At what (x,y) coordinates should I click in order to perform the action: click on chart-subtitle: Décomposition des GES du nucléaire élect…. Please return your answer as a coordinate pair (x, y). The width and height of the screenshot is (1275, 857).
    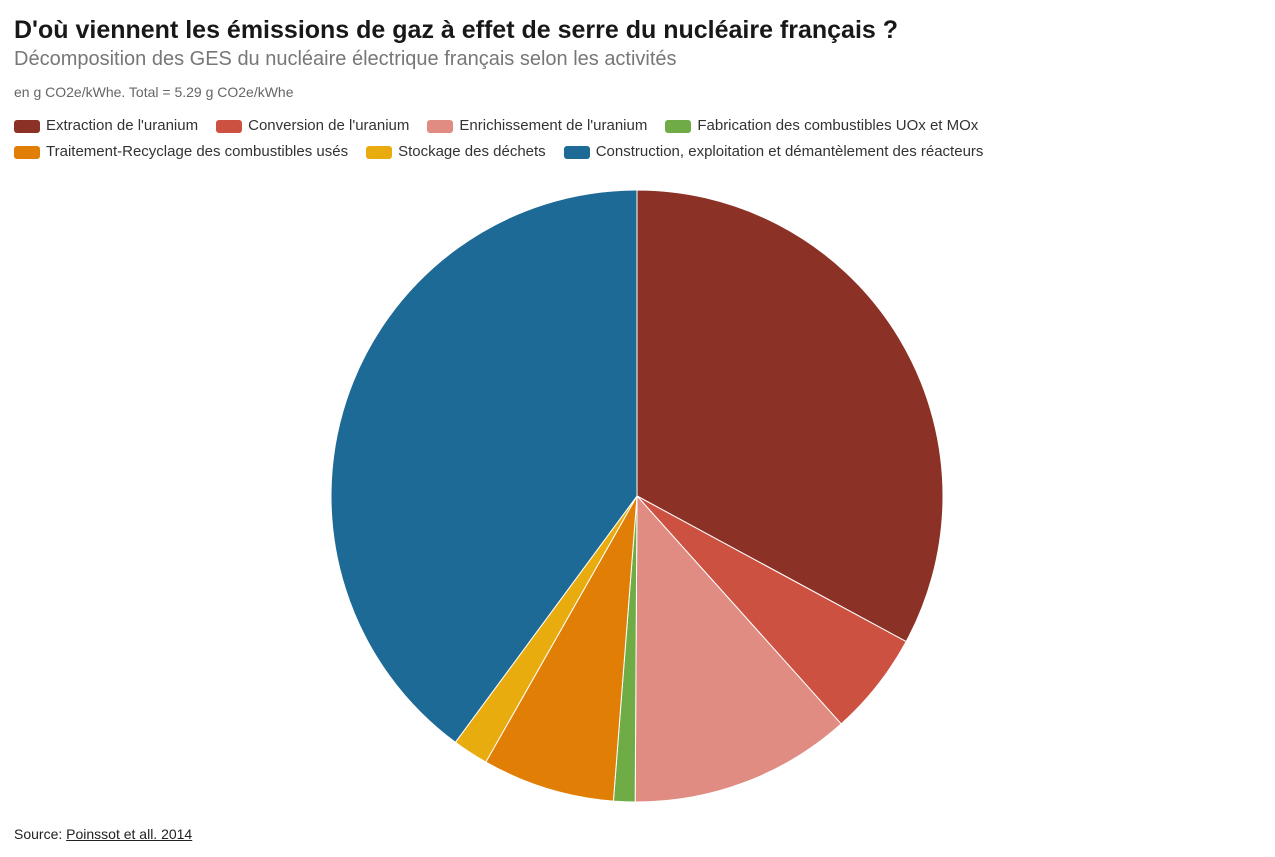
    Looking at the image, I should click on (345, 59).